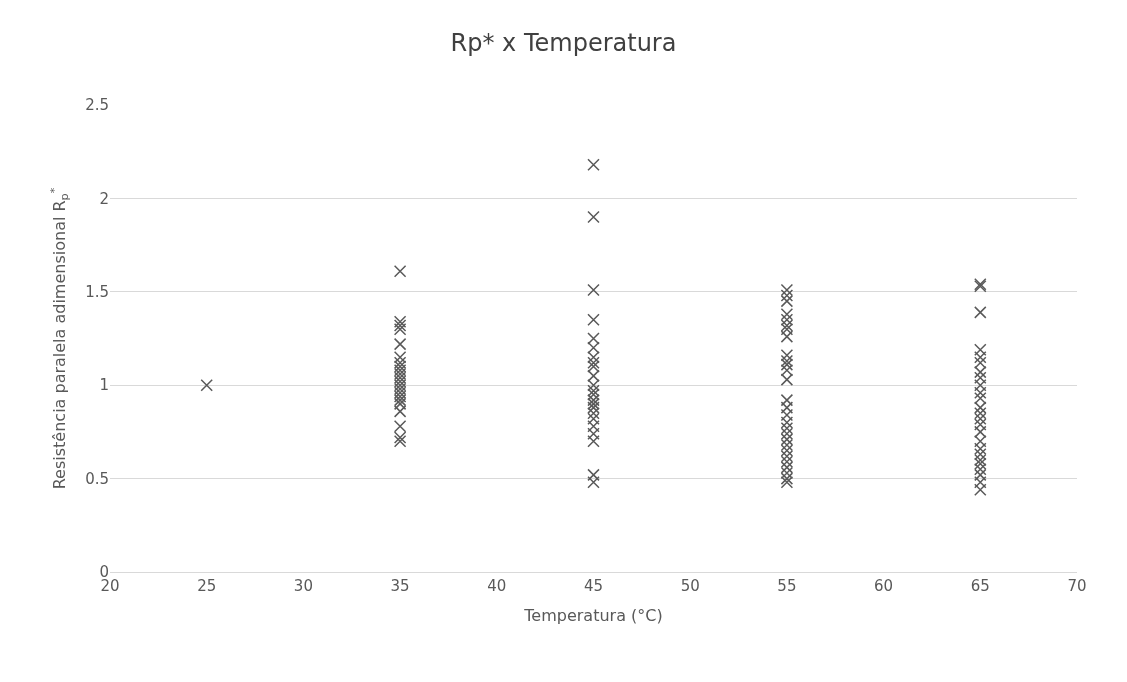 The width and height of the screenshot is (1127, 682). What do you see at coordinates (207, 586) in the screenshot?
I see `x-tick-label: 25` at bounding box center [207, 586].